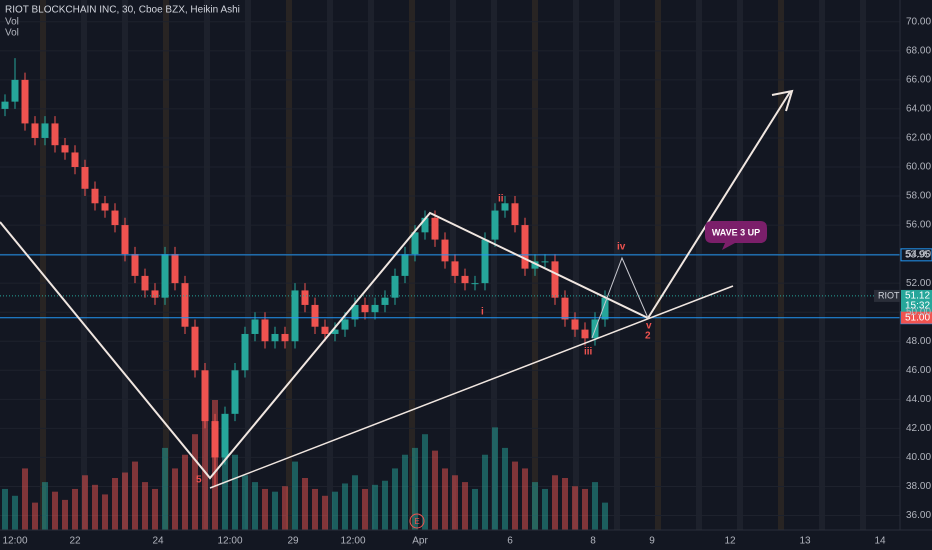 Image resolution: width=932 pixels, height=550 pixels. What do you see at coordinates (917, 296) in the screenshot?
I see `price-label: 51.12` at bounding box center [917, 296].